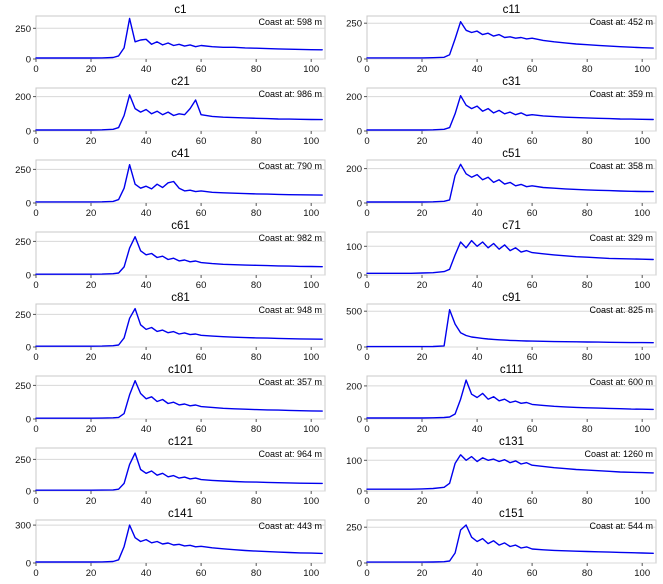 The image size is (663, 584). I want to click on chart-svg: 0 200 0 20 40 60 80 100 c51 Coast at: 358 m, so click(501, 183).